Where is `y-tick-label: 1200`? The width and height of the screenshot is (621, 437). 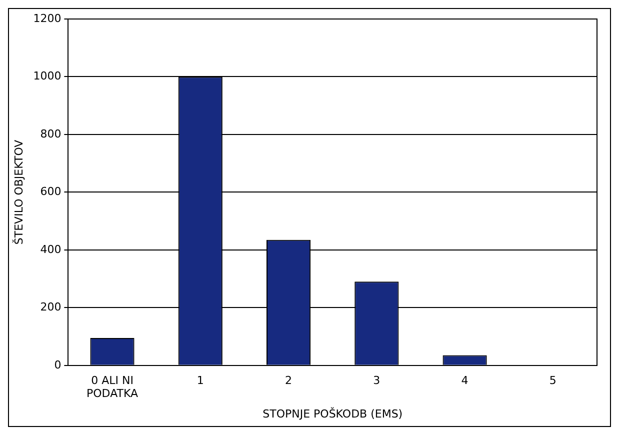
y-tick-label: 1200 is located at coordinates (47, 18).